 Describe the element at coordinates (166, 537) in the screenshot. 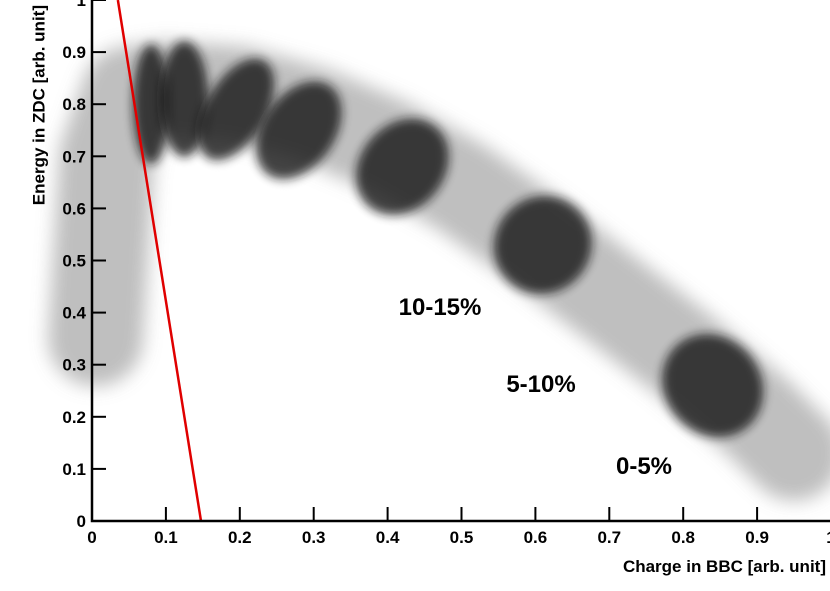

I see `x-tick-label: 0.1` at that location.